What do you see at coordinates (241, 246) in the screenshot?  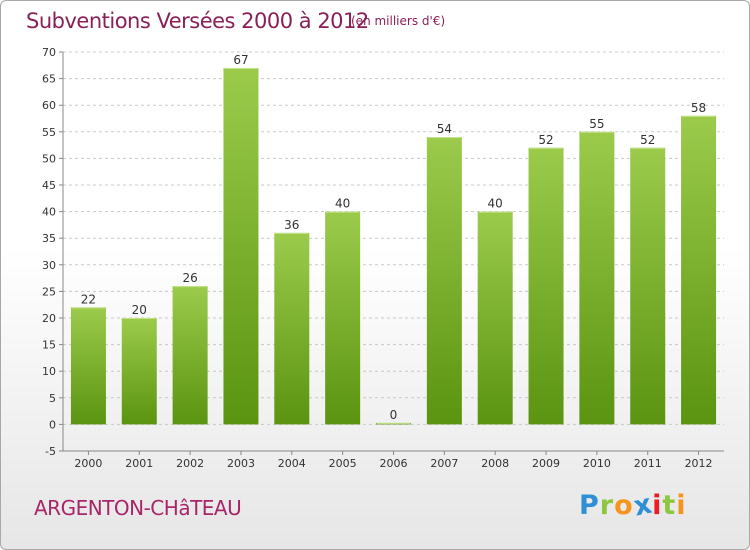 I see `bar-2003` at bounding box center [241, 246].